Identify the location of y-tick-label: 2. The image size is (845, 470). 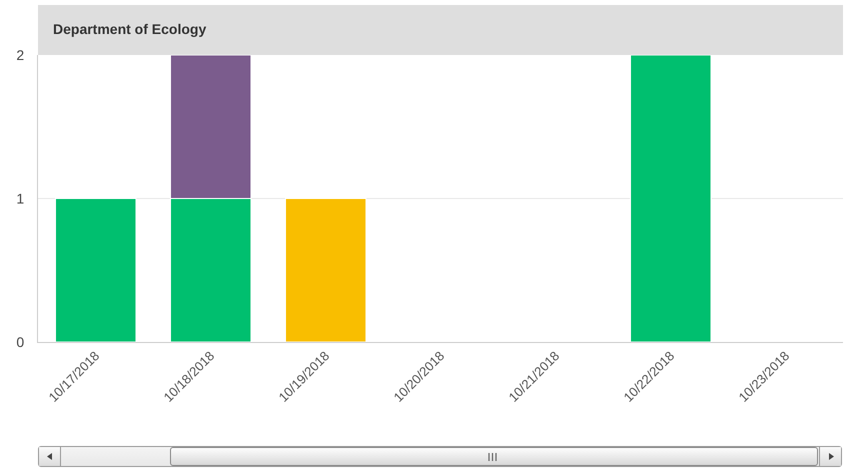
(20, 54).